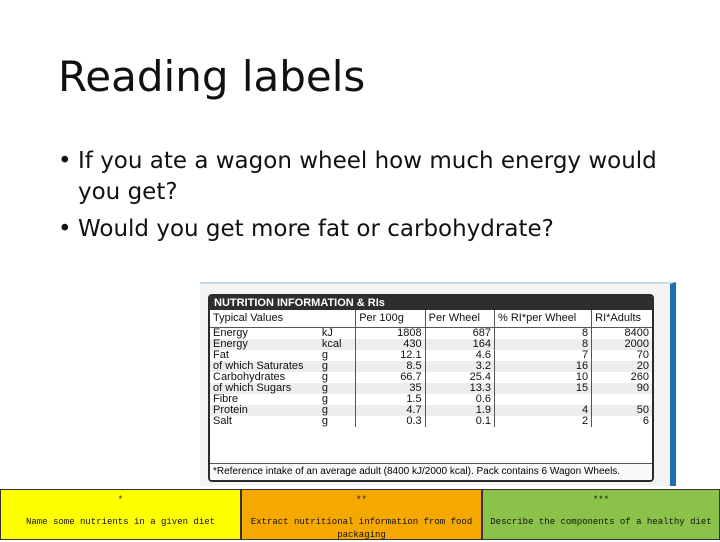 The image size is (720, 542). I want to click on nutrient-name: of which Saturates, so click(264, 366).